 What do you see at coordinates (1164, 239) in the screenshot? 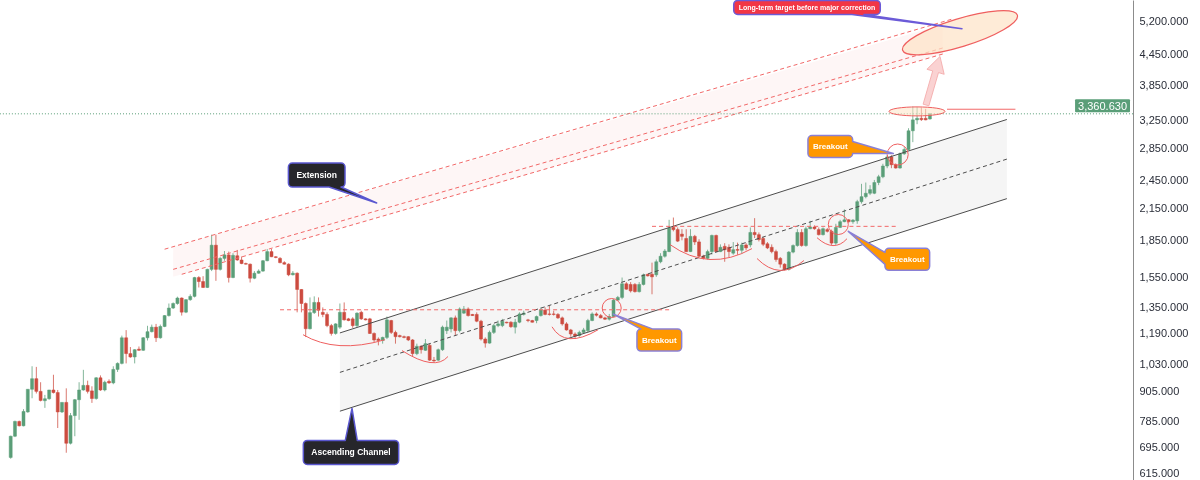
I see `y-tick-label: 1,850.000` at bounding box center [1164, 239].